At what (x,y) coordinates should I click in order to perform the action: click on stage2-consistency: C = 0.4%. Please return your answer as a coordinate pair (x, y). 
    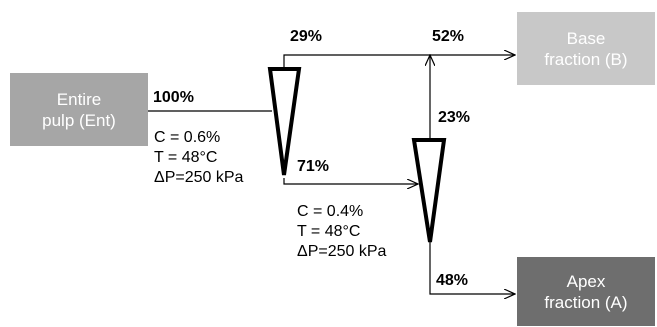
    Looking at the image, I should click on (330, 211).